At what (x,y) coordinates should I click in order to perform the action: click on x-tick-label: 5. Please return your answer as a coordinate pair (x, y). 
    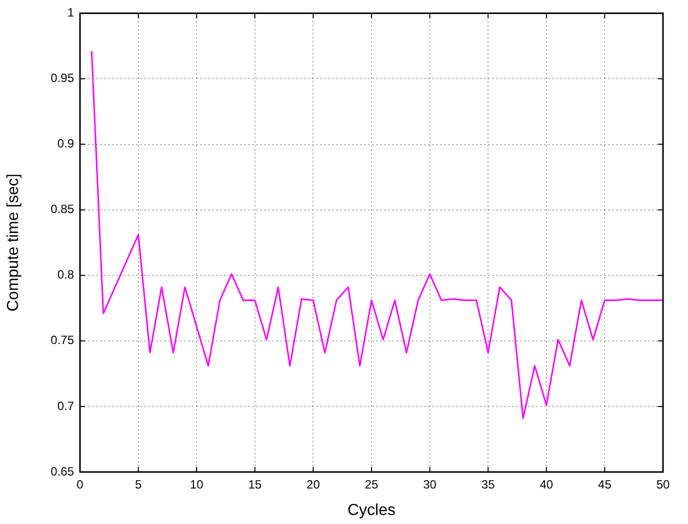
    Looking at the image, I should click on (138, 485).